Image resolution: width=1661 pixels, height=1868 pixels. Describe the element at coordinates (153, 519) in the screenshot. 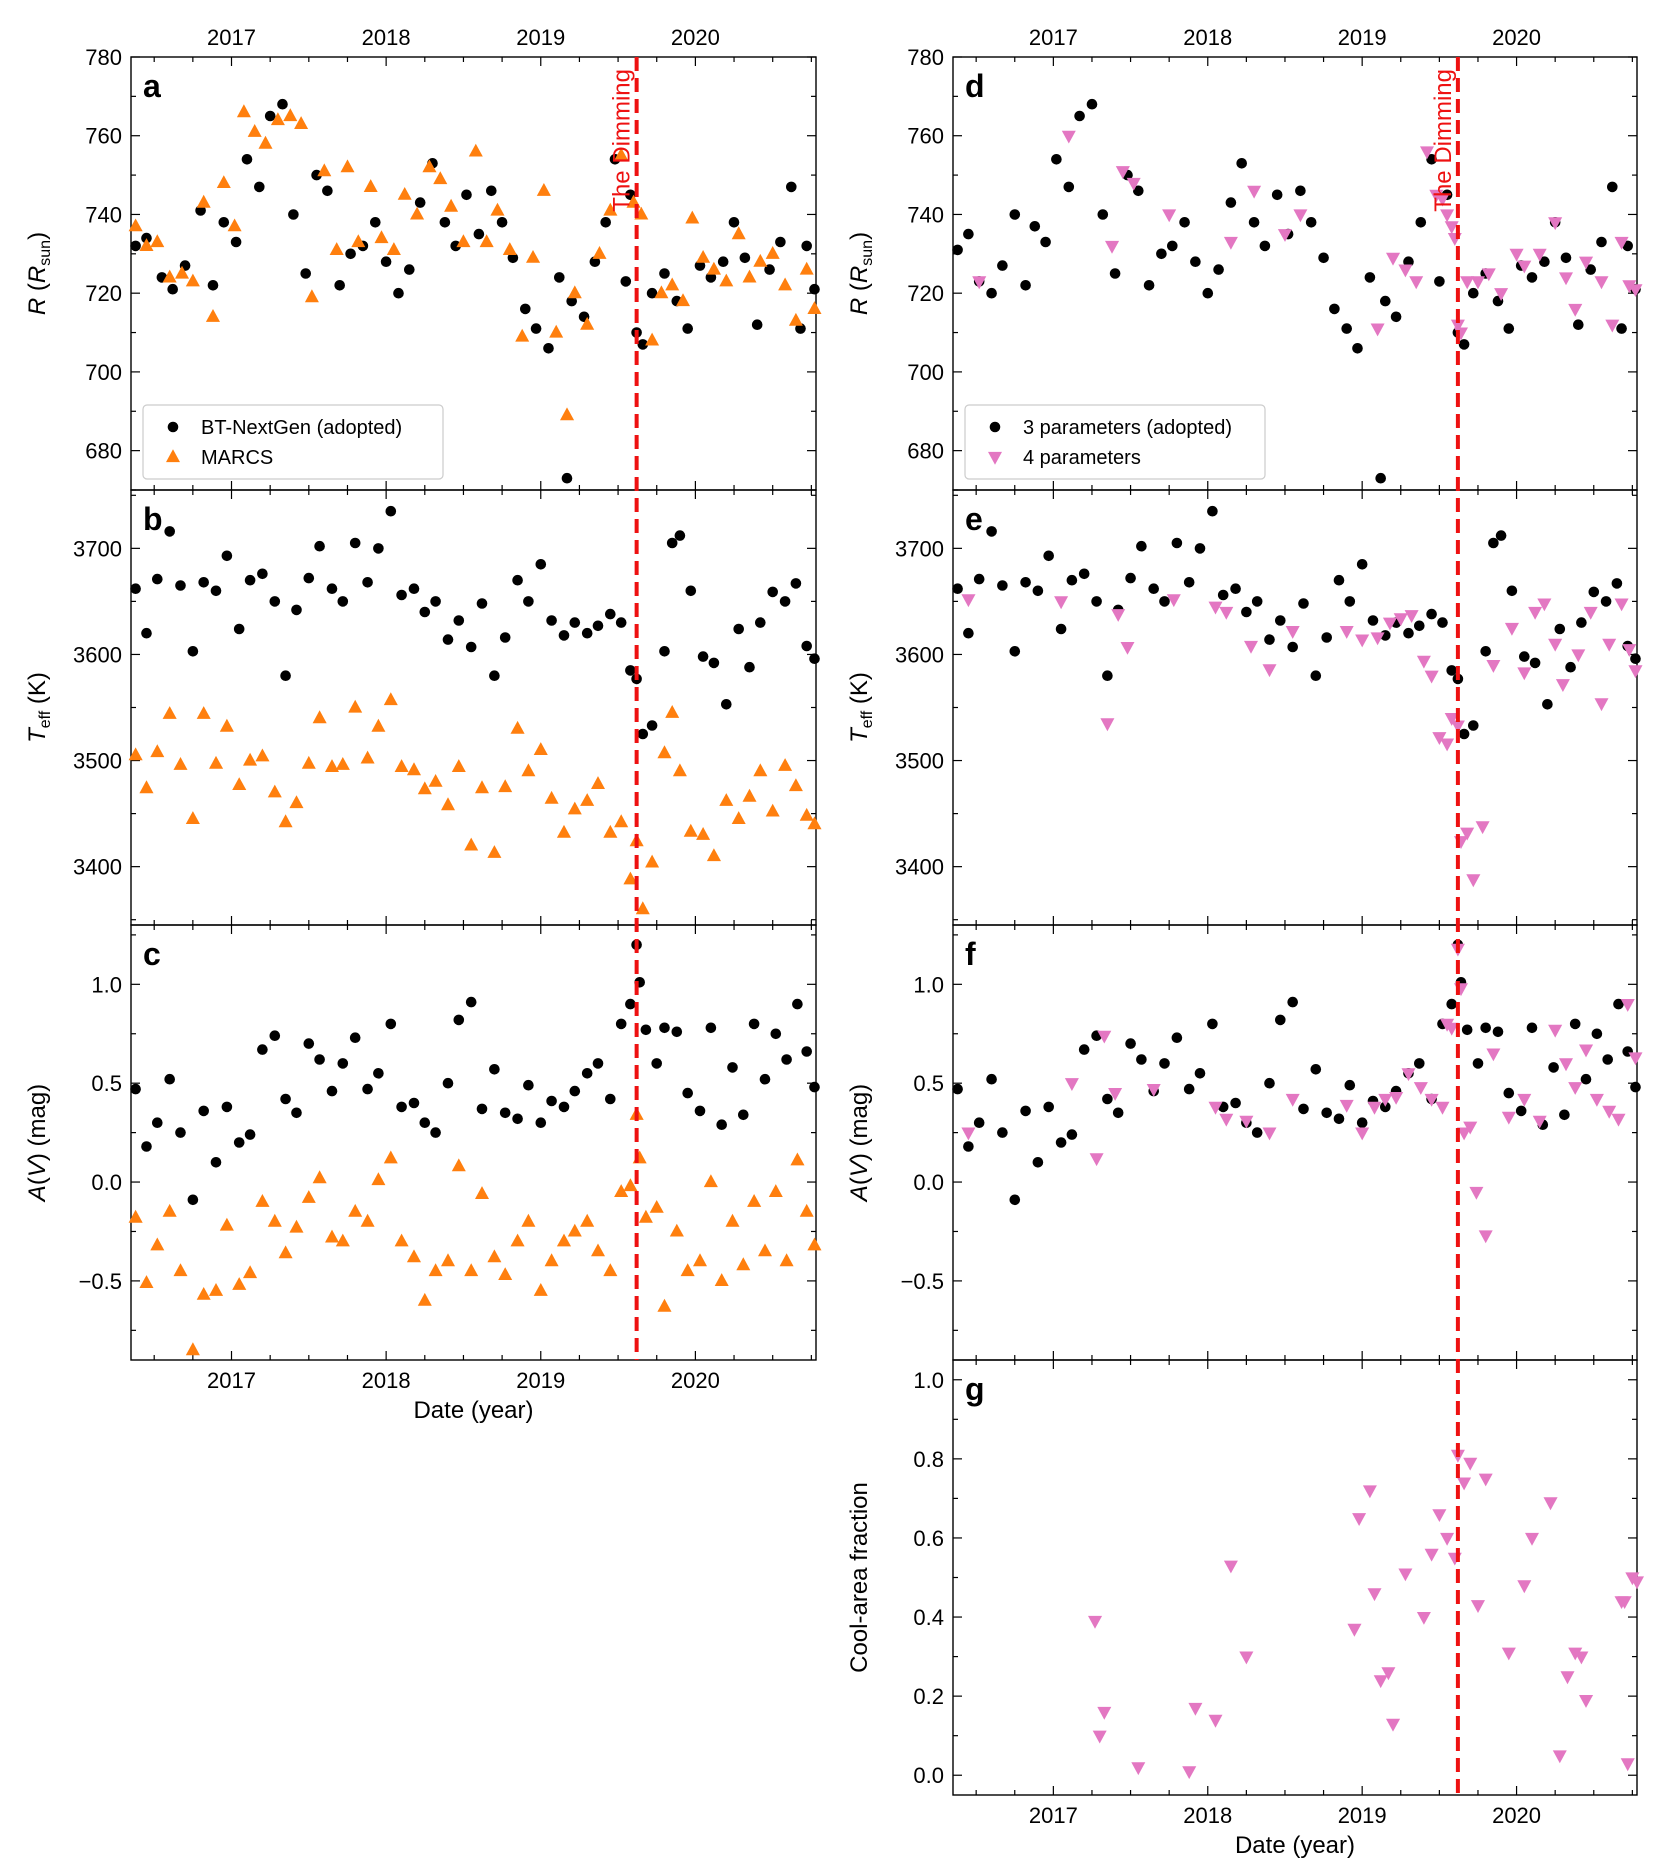

I see `panel-letter-b: b` at that location.